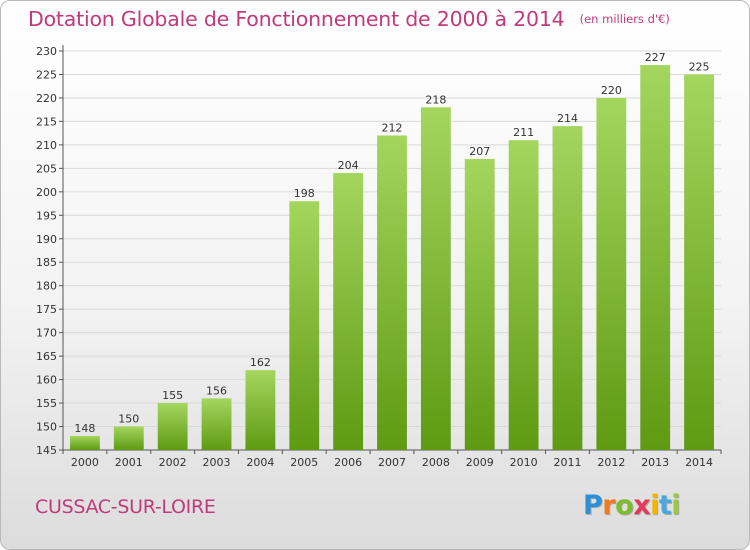 Image resolution: width=750 pixels, height=550 pixels. Describe the element at coordinates (46, 262) in the screenshot. I see `y-tick-label: 185` at that location.